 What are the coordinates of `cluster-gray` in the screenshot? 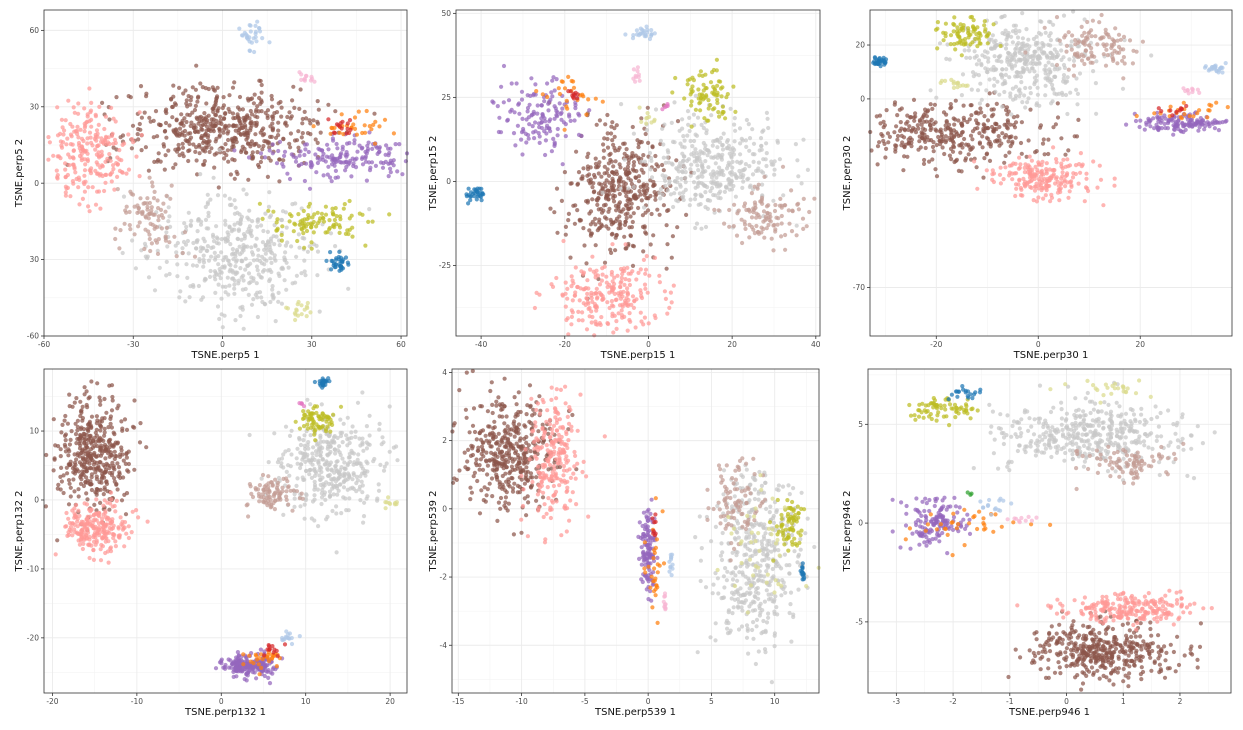 It's located at (246, 239).